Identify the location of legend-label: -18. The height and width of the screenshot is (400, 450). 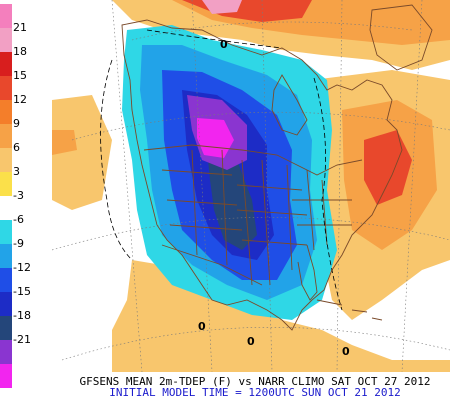
(22, 315).